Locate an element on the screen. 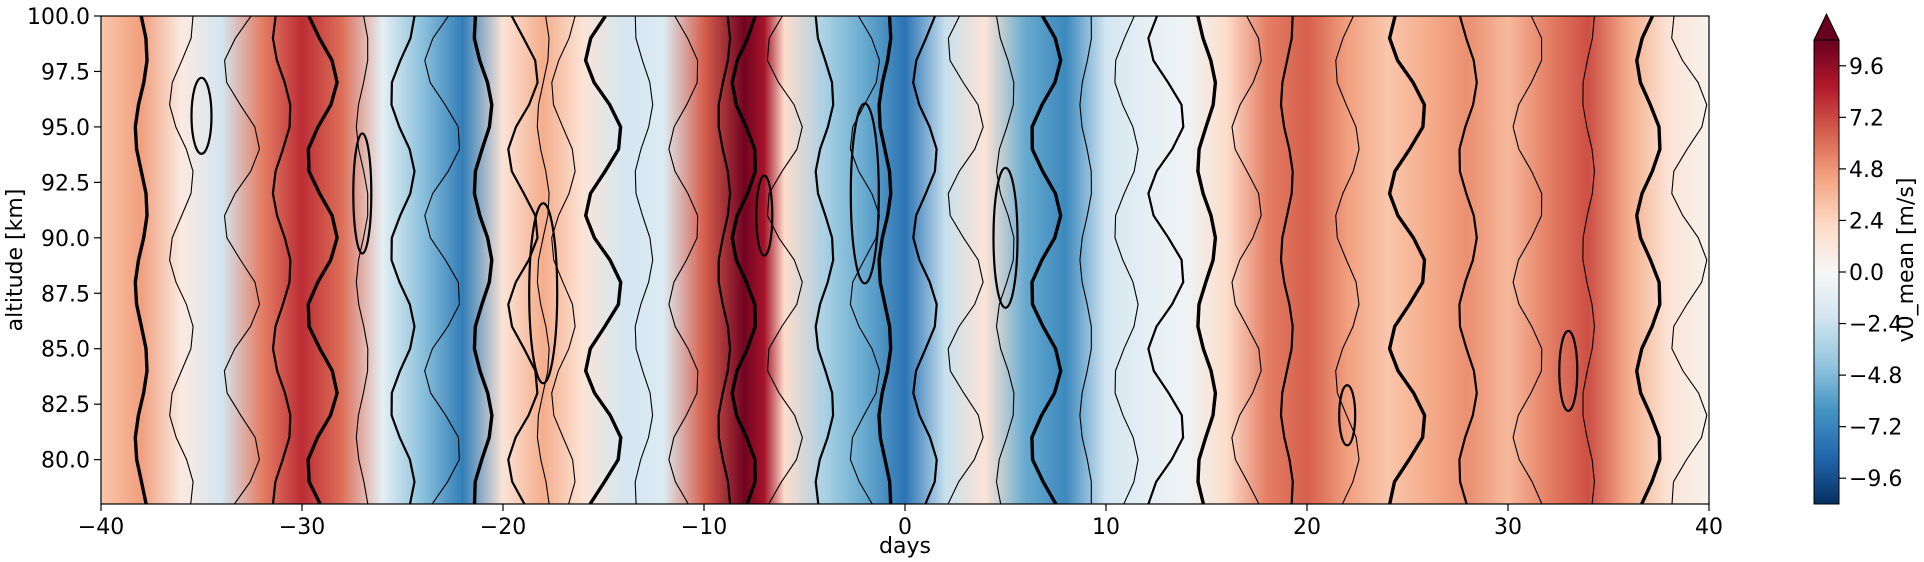 The width and height of the screenshot is (1924, 562). colorbar-tick-label: 2.4 is located at coordinates (1866, 221).